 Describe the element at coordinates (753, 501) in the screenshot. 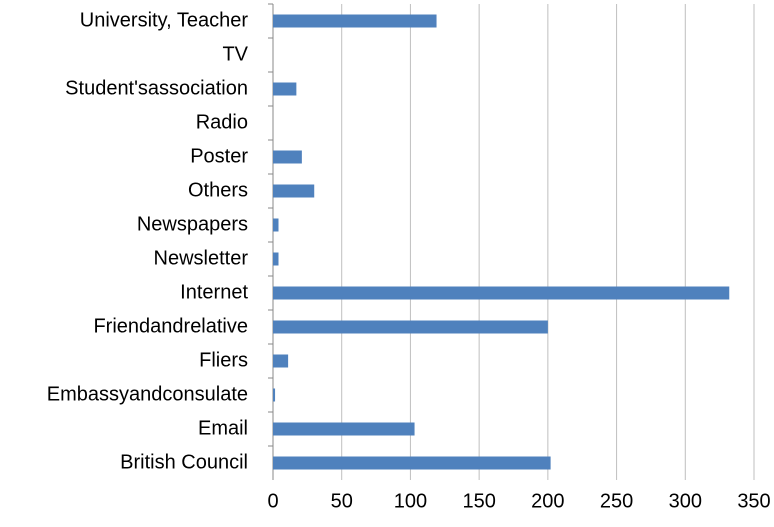

I see `x-tick-label: 350` at that location.